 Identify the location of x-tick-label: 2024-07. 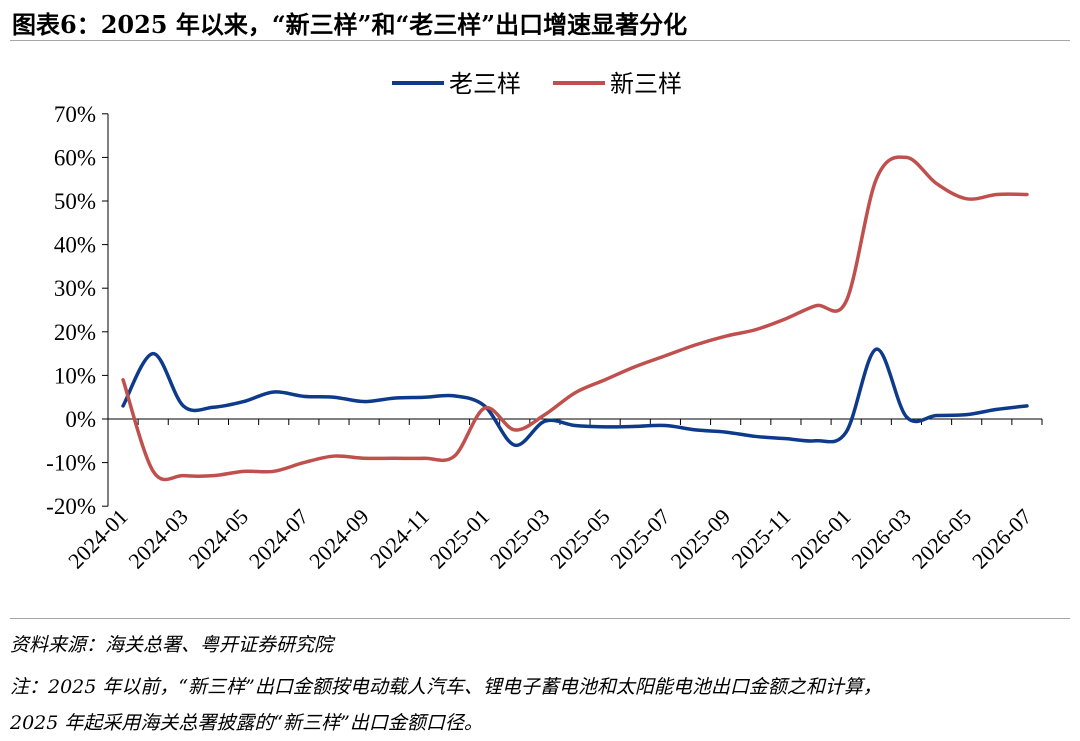
(279, 539).